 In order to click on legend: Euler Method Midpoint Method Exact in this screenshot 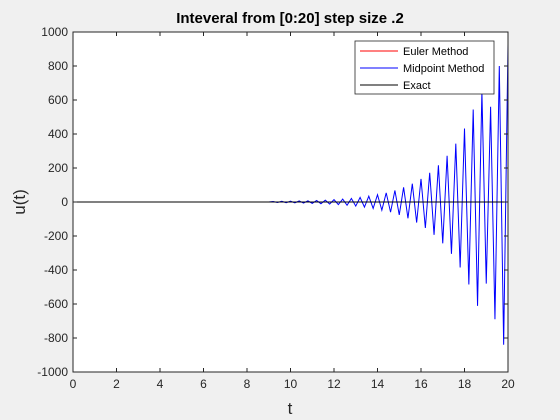, I will do `click(424, 67)`.